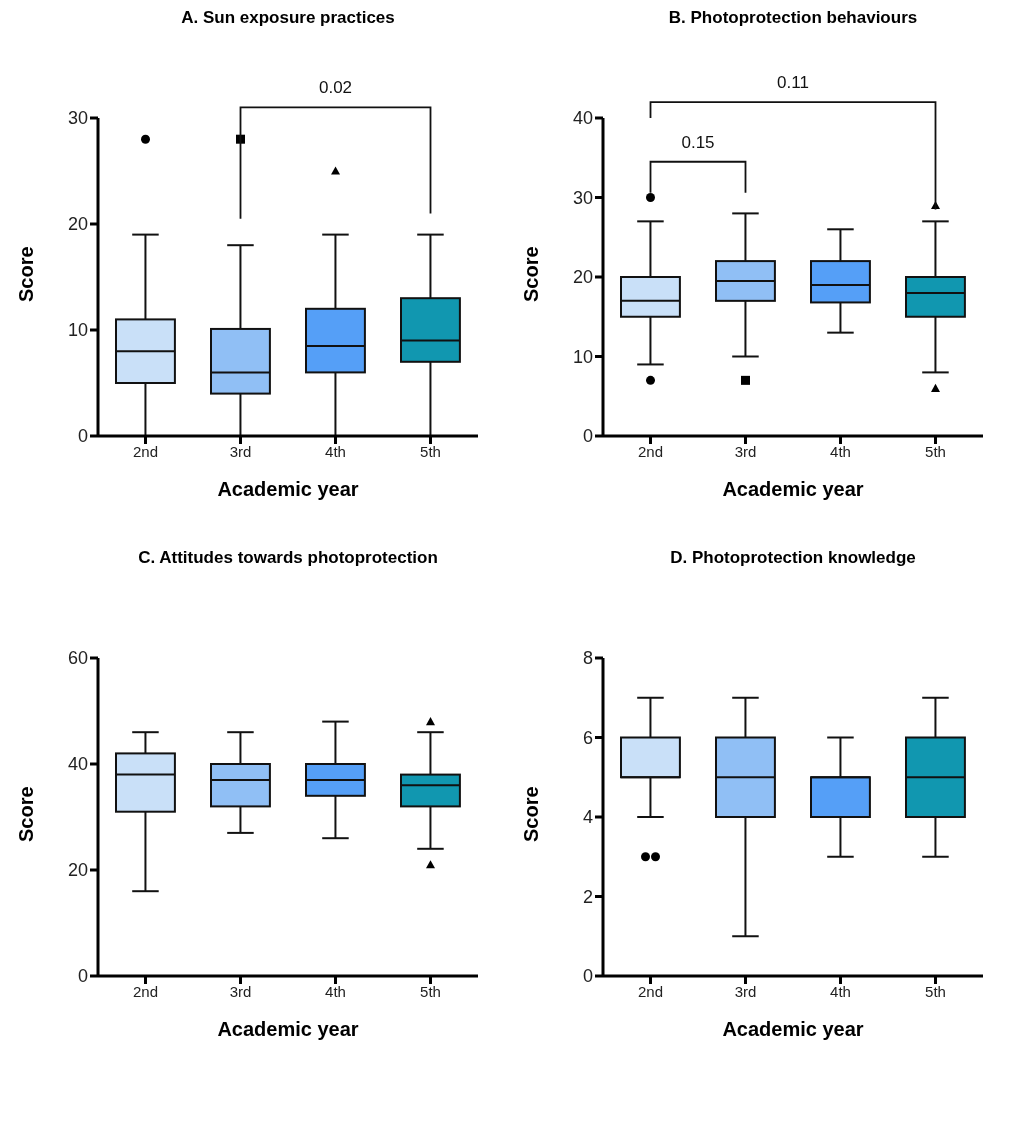  I want to click on y-tick-label: 6, so click(587, 737).